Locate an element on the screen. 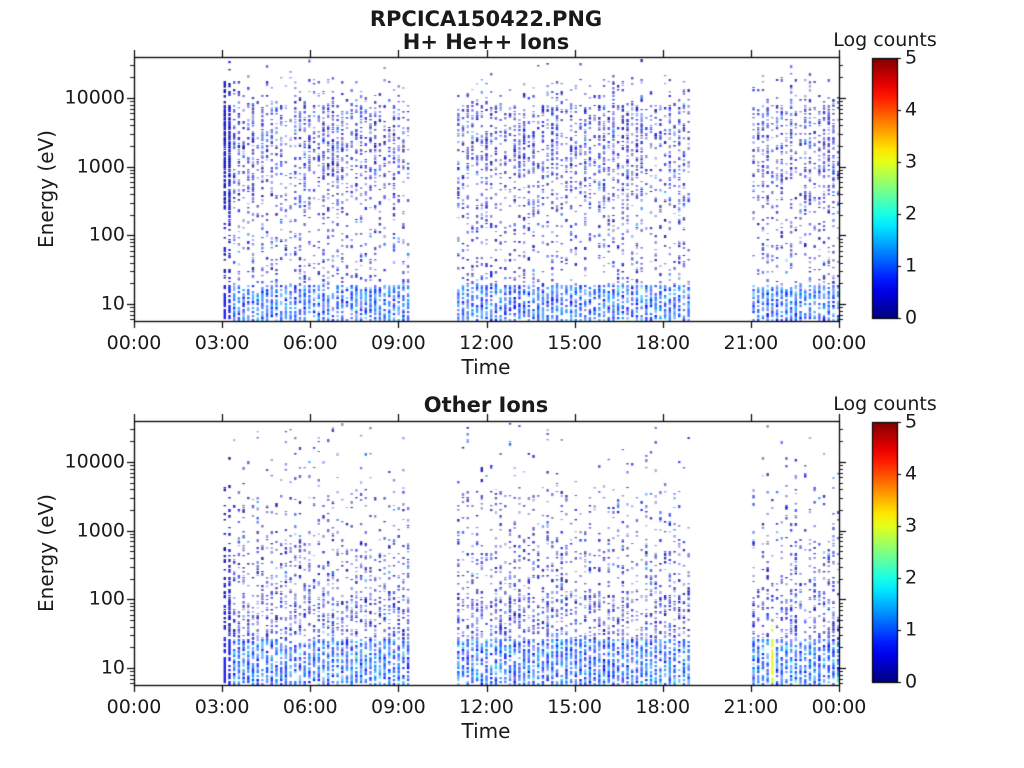 The image size is (1024, 768). colorbar-label-bottom: Log counts is located at coordinates (885, 404).